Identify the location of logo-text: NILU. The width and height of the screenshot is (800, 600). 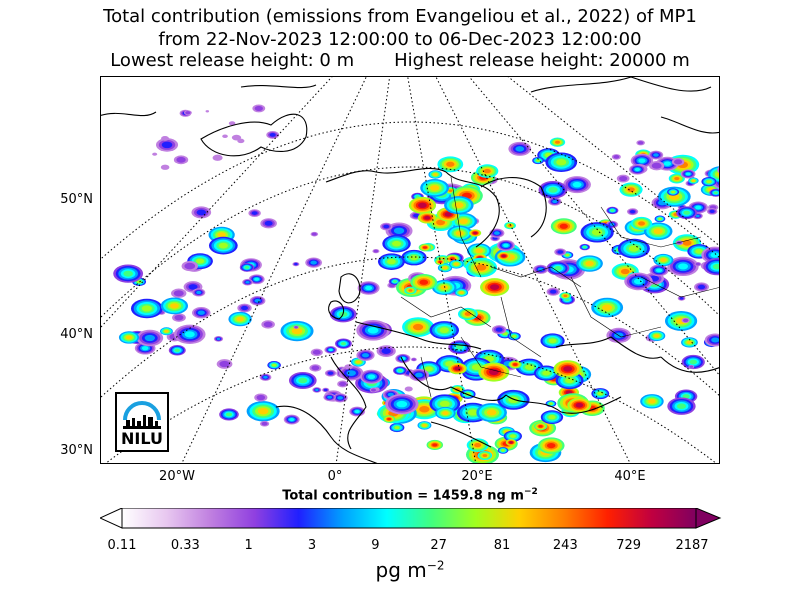
(142, 438).